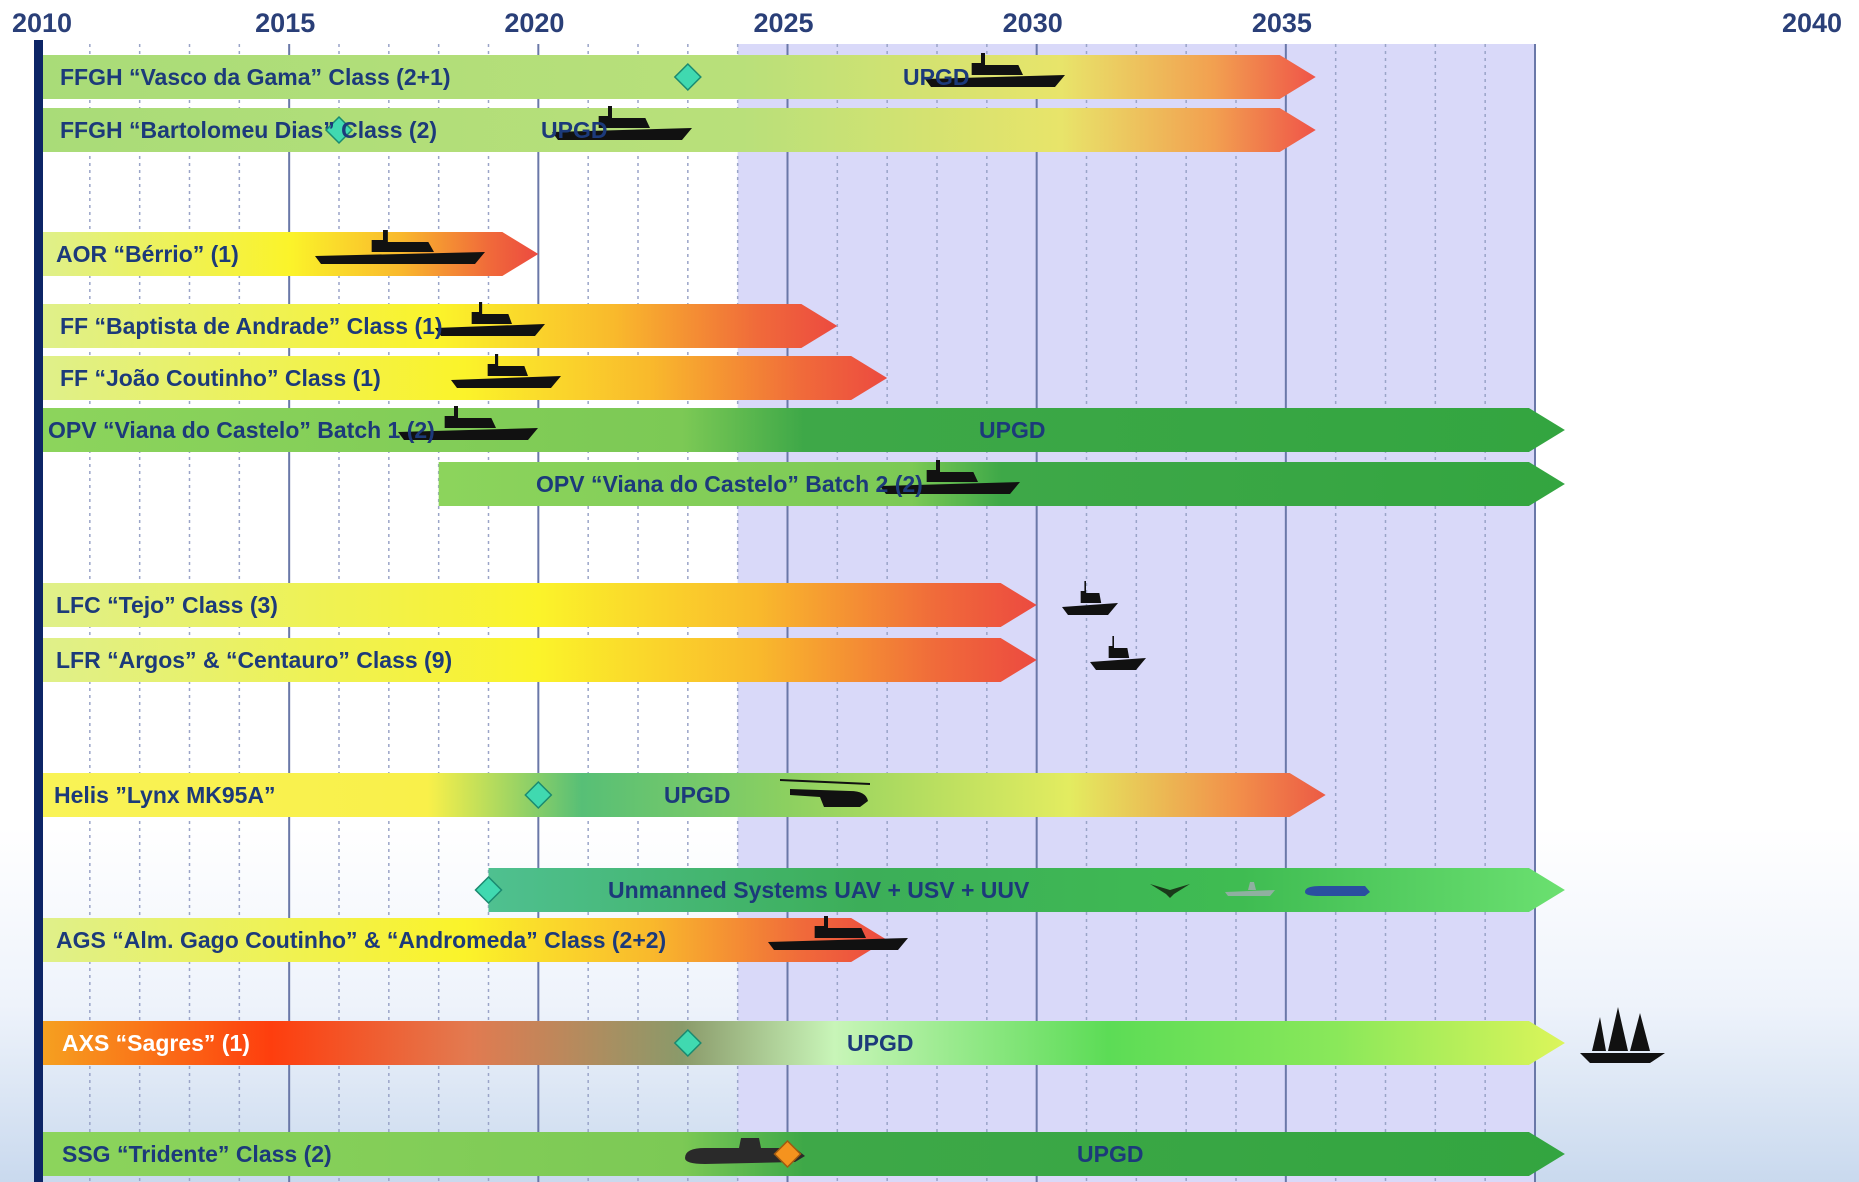 This screenshot has width=1859, height=1182. Describe the element at coordinates (38, 611) in the screenshot. I see `left-axis-bar` at that location.